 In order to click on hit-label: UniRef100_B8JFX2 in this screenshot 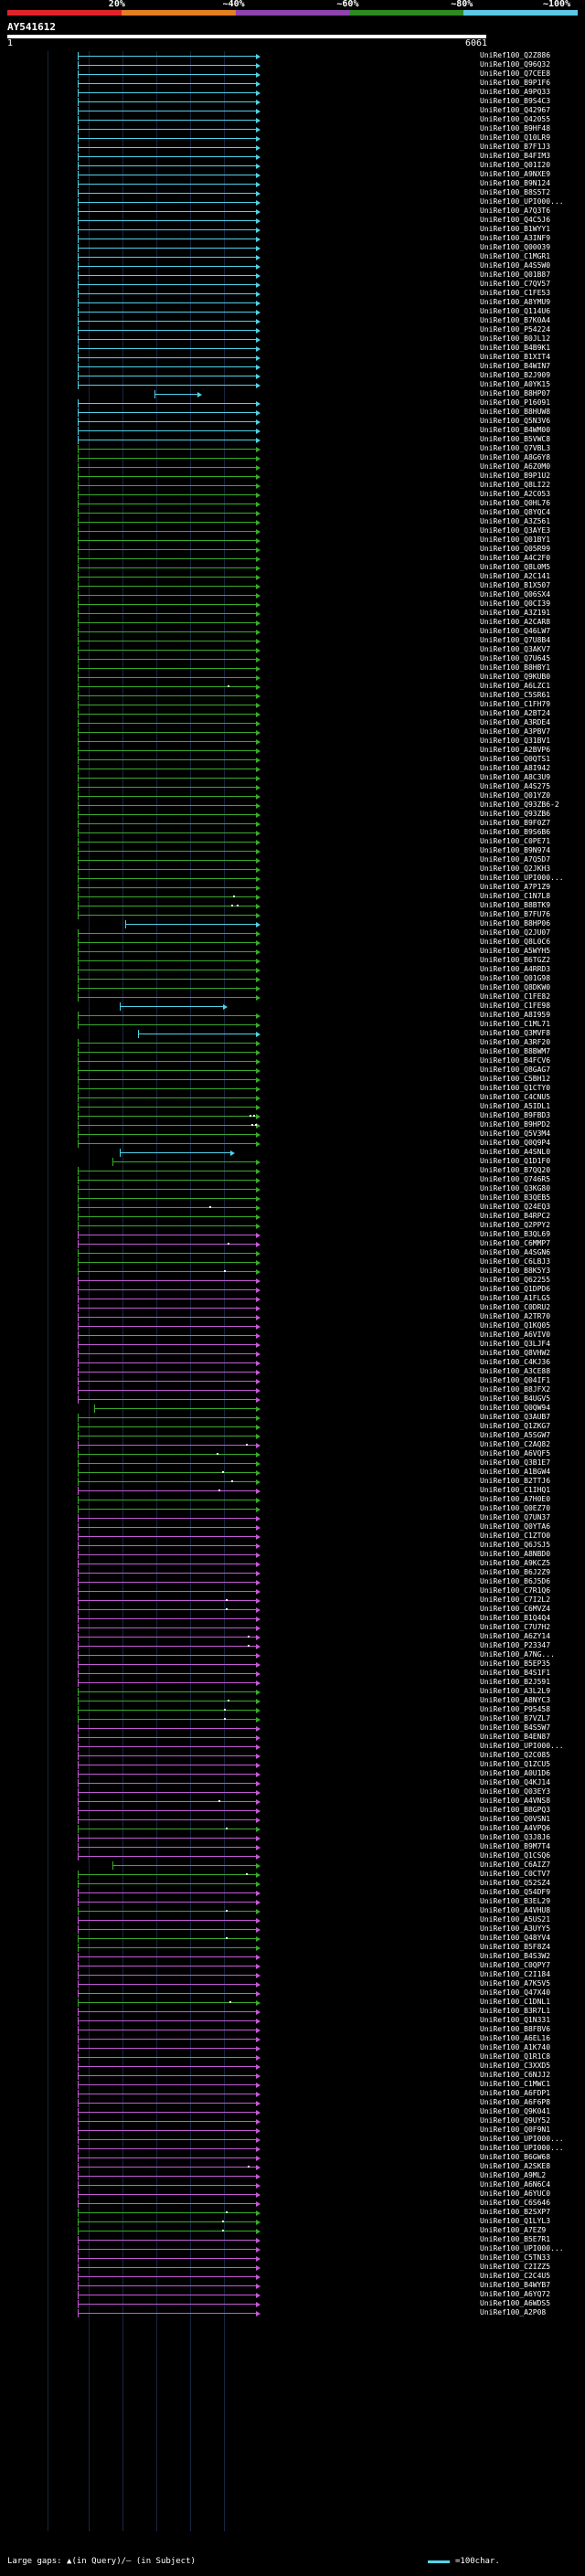, I will do `click(515, 1389)`.